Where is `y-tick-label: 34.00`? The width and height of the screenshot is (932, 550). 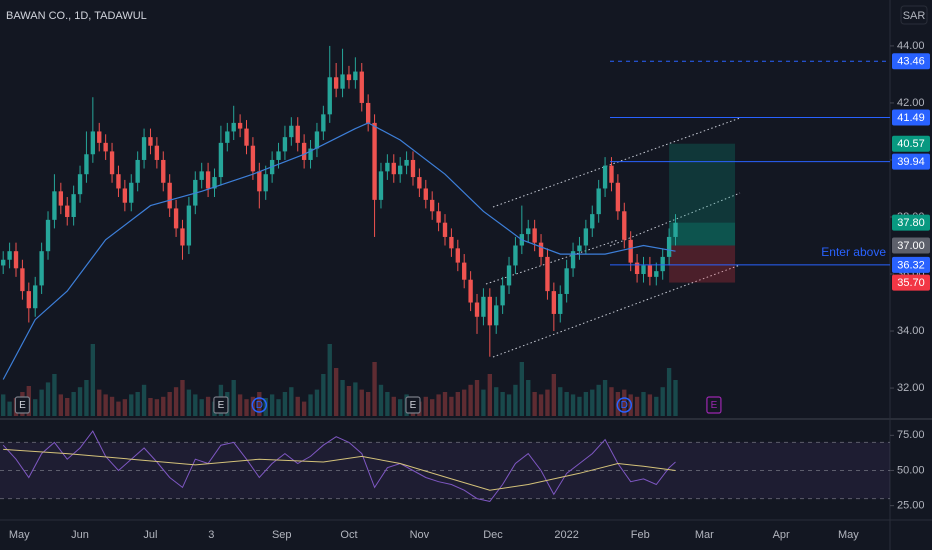 y-tick-label: 34.00 is located at coordinates (911, 331).